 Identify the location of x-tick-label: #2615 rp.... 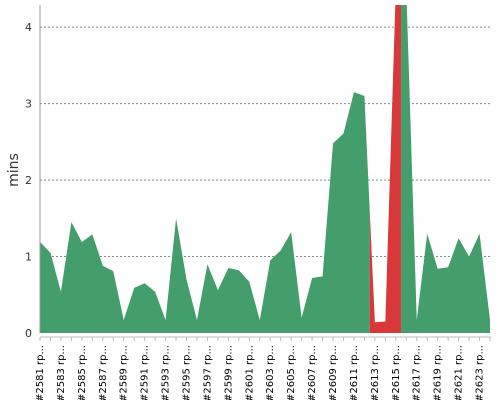
(396, 372).